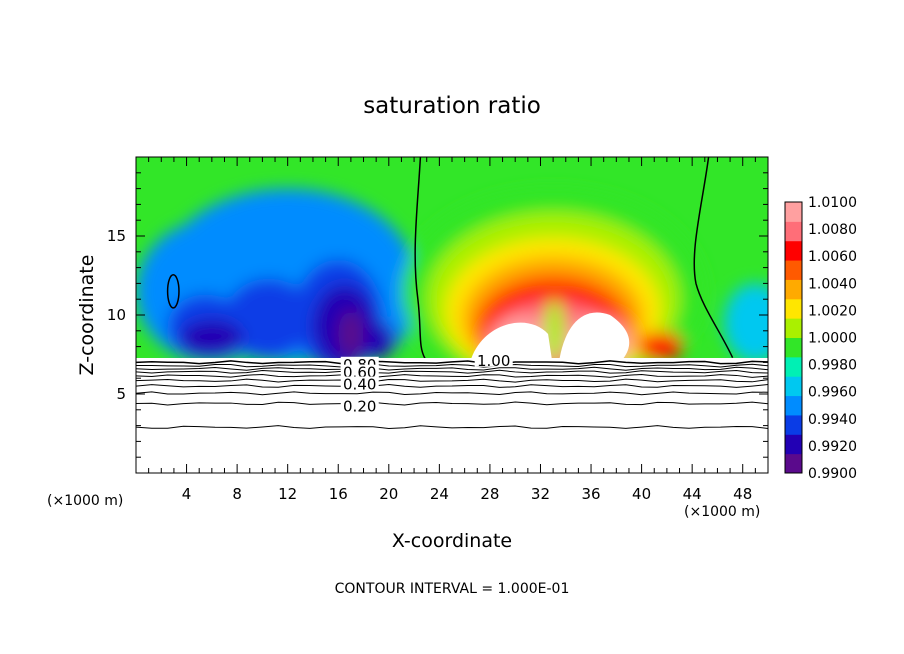  What do you see at coordinates (594, 335) in the screenshot?
I see `saturated-region-right` at bounding box center [594, 335].